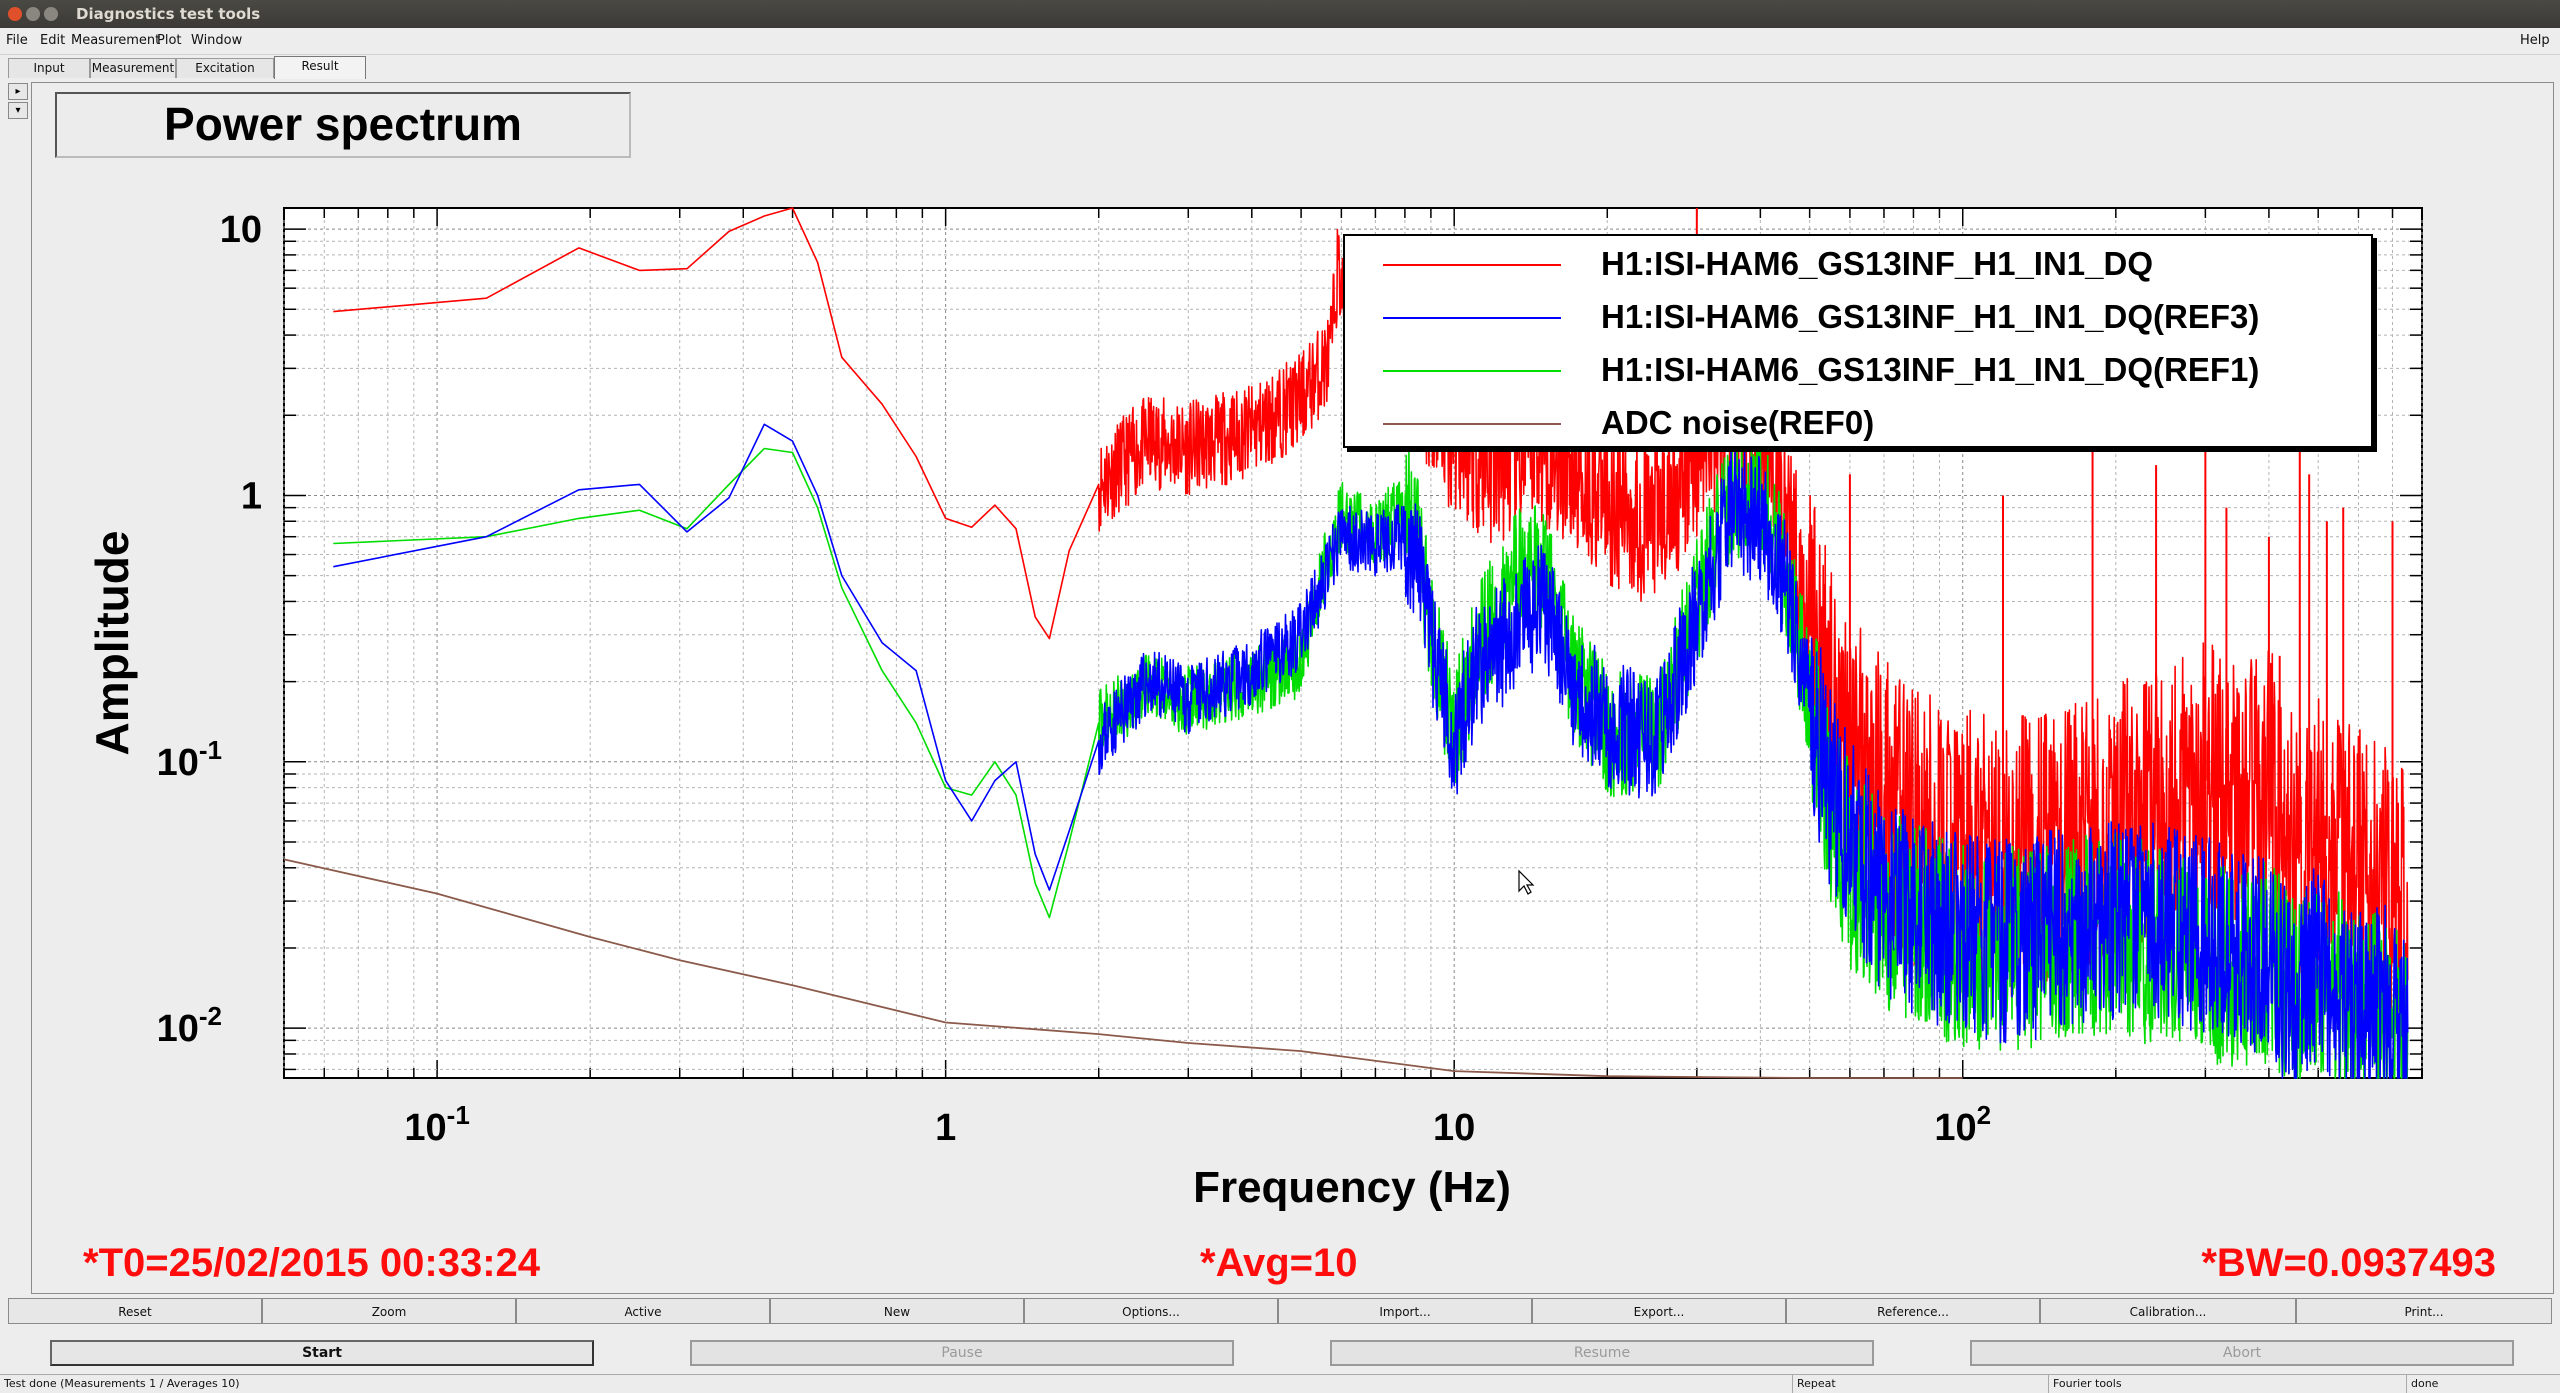 Image resolution: width=2560 pixels, height=1393 pixels. I want to click on resume-button: Resume, so click(1602, 1353).